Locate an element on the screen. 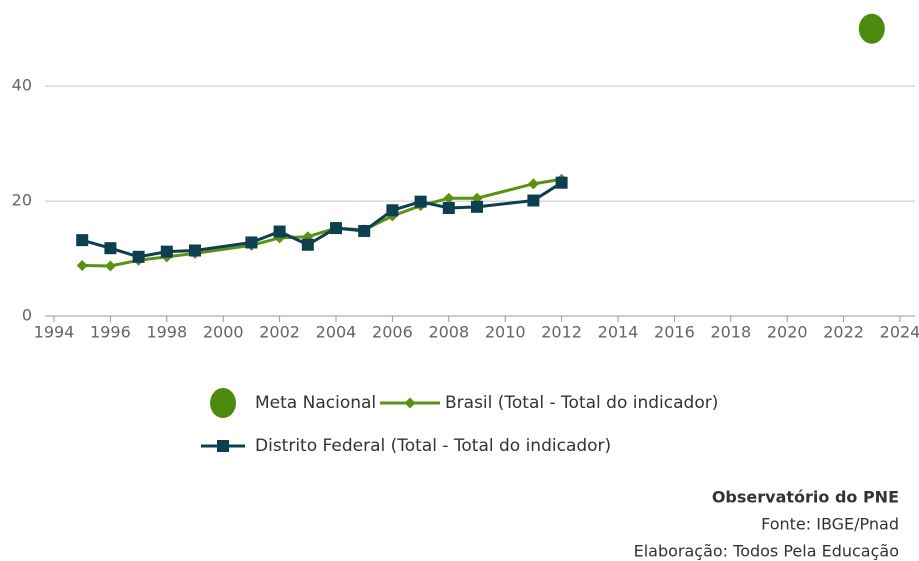 The width and height of the screenshot is (919, 561). x-tick-label: 2008 is located at coordinates (448, 332).